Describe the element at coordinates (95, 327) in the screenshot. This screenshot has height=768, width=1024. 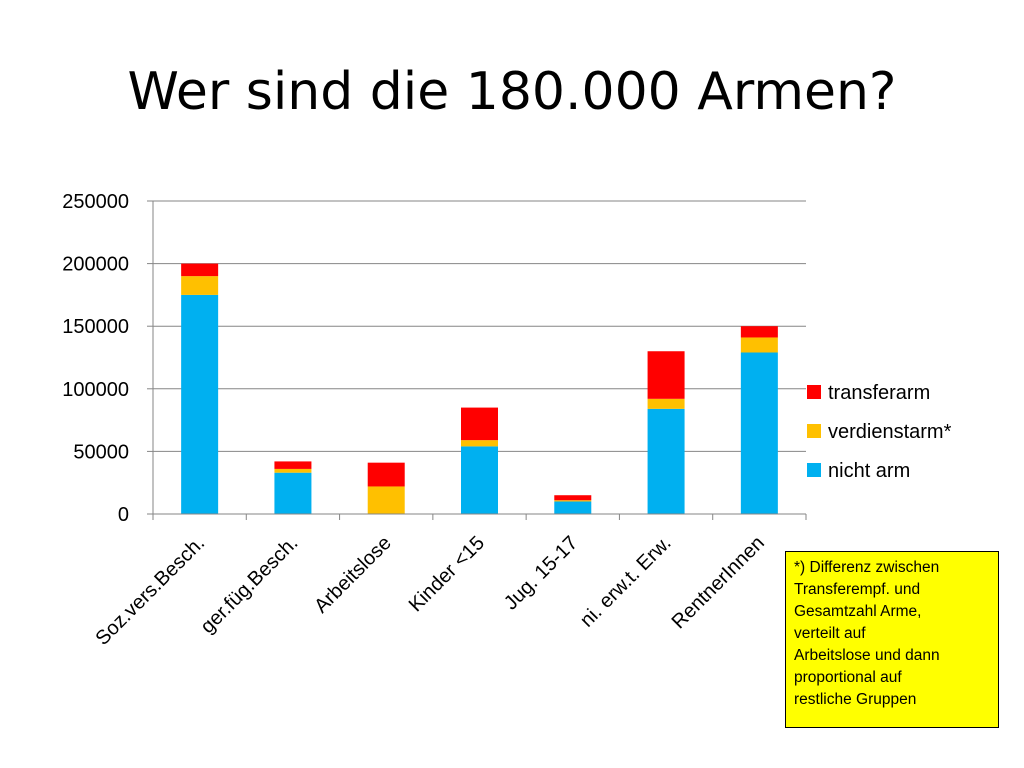
I see `y-tick-label: 150000` at that location.